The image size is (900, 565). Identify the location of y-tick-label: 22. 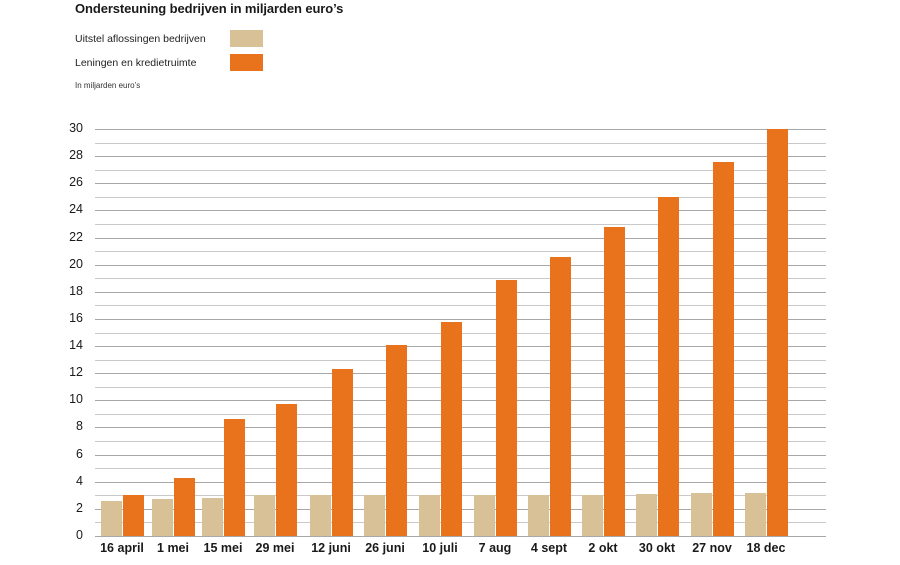
(76, 236).